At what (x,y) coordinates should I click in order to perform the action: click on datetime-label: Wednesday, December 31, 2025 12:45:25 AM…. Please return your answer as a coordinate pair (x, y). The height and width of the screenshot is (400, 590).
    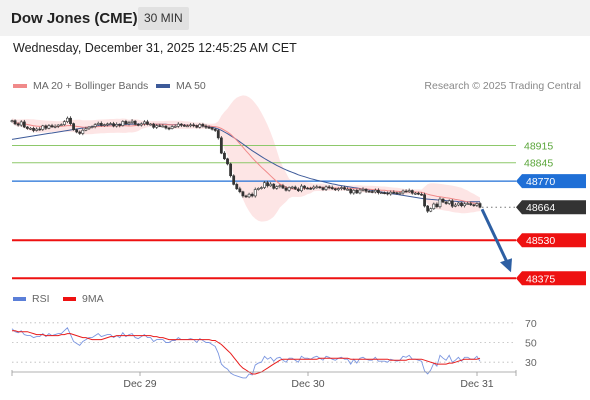
    Looking at the image, I should click on (155, 48).